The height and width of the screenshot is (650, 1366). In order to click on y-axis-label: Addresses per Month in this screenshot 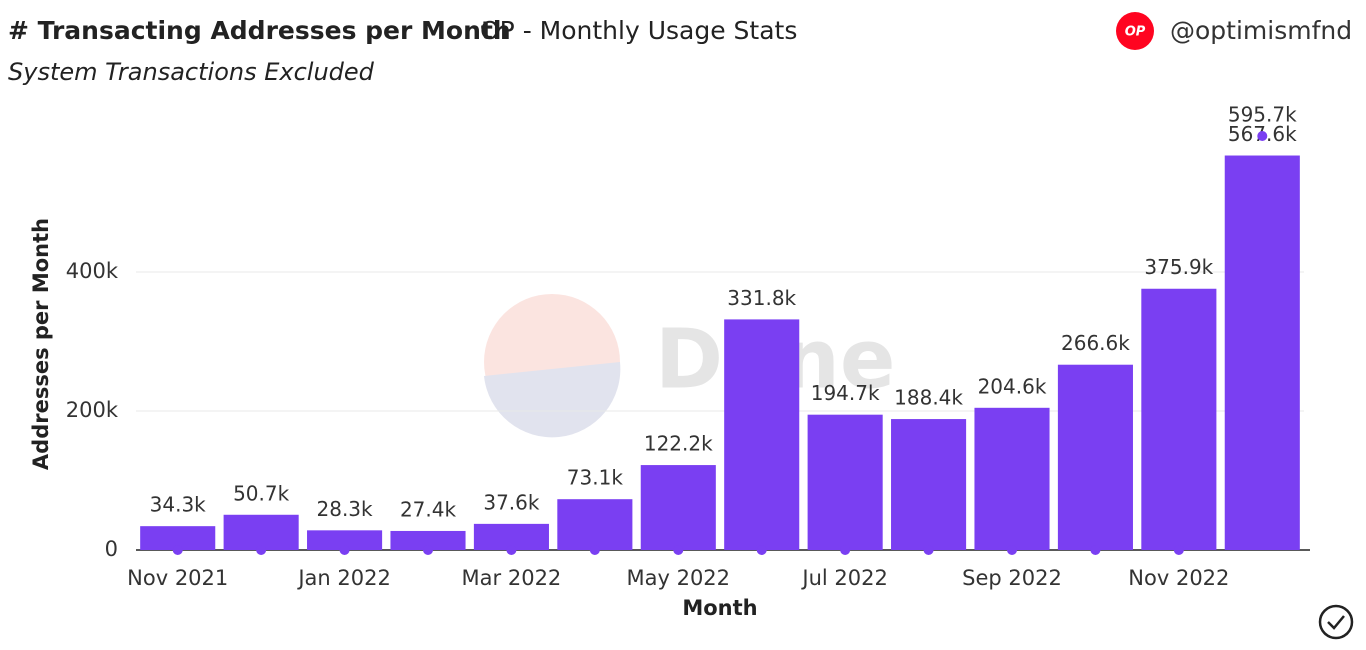, I will do `click(41, 344)`.